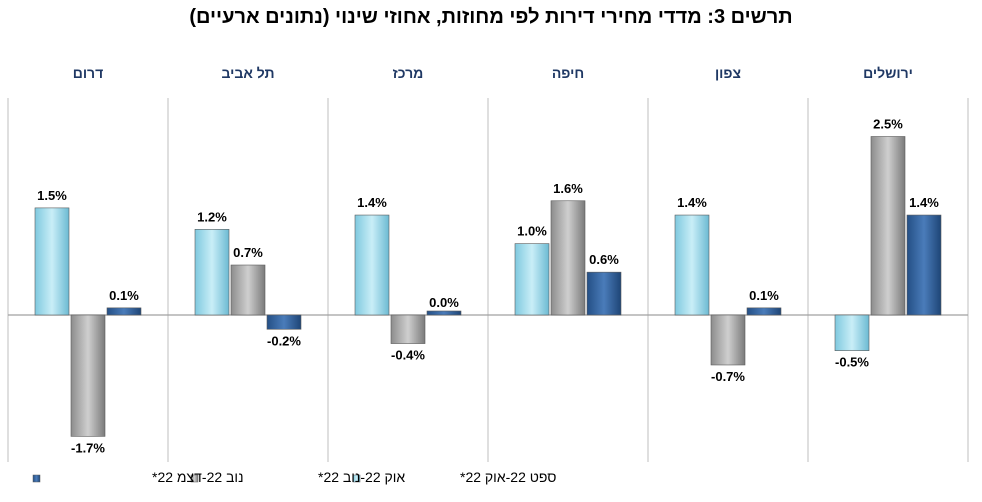 The image size is (982, 502). Describe the element at coordinates (52, 195) in the screenshot. I see `data-label: 1.5%` at that location.